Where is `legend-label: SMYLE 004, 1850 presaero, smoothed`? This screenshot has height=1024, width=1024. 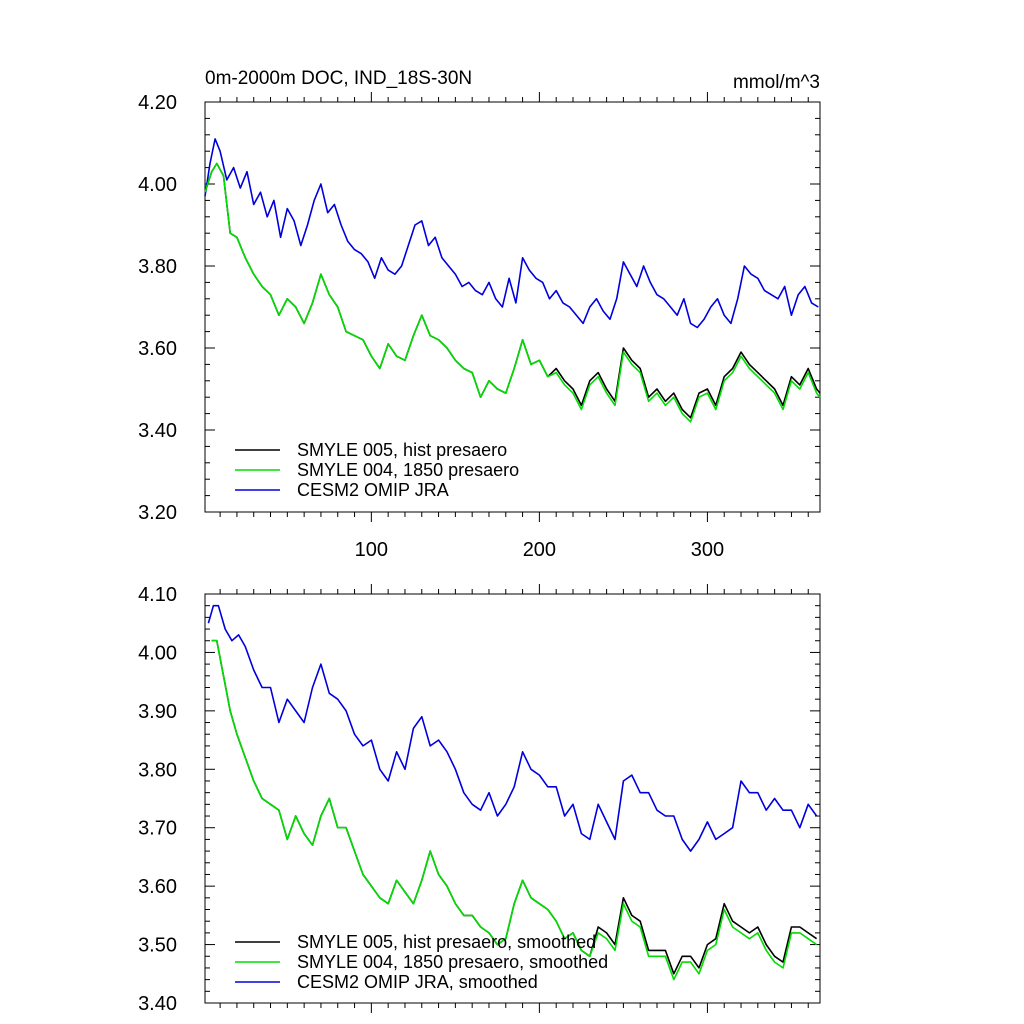
legend-label: SMYLE 004, 1850 presaero, smoothed is located at coordinates (452, 962).